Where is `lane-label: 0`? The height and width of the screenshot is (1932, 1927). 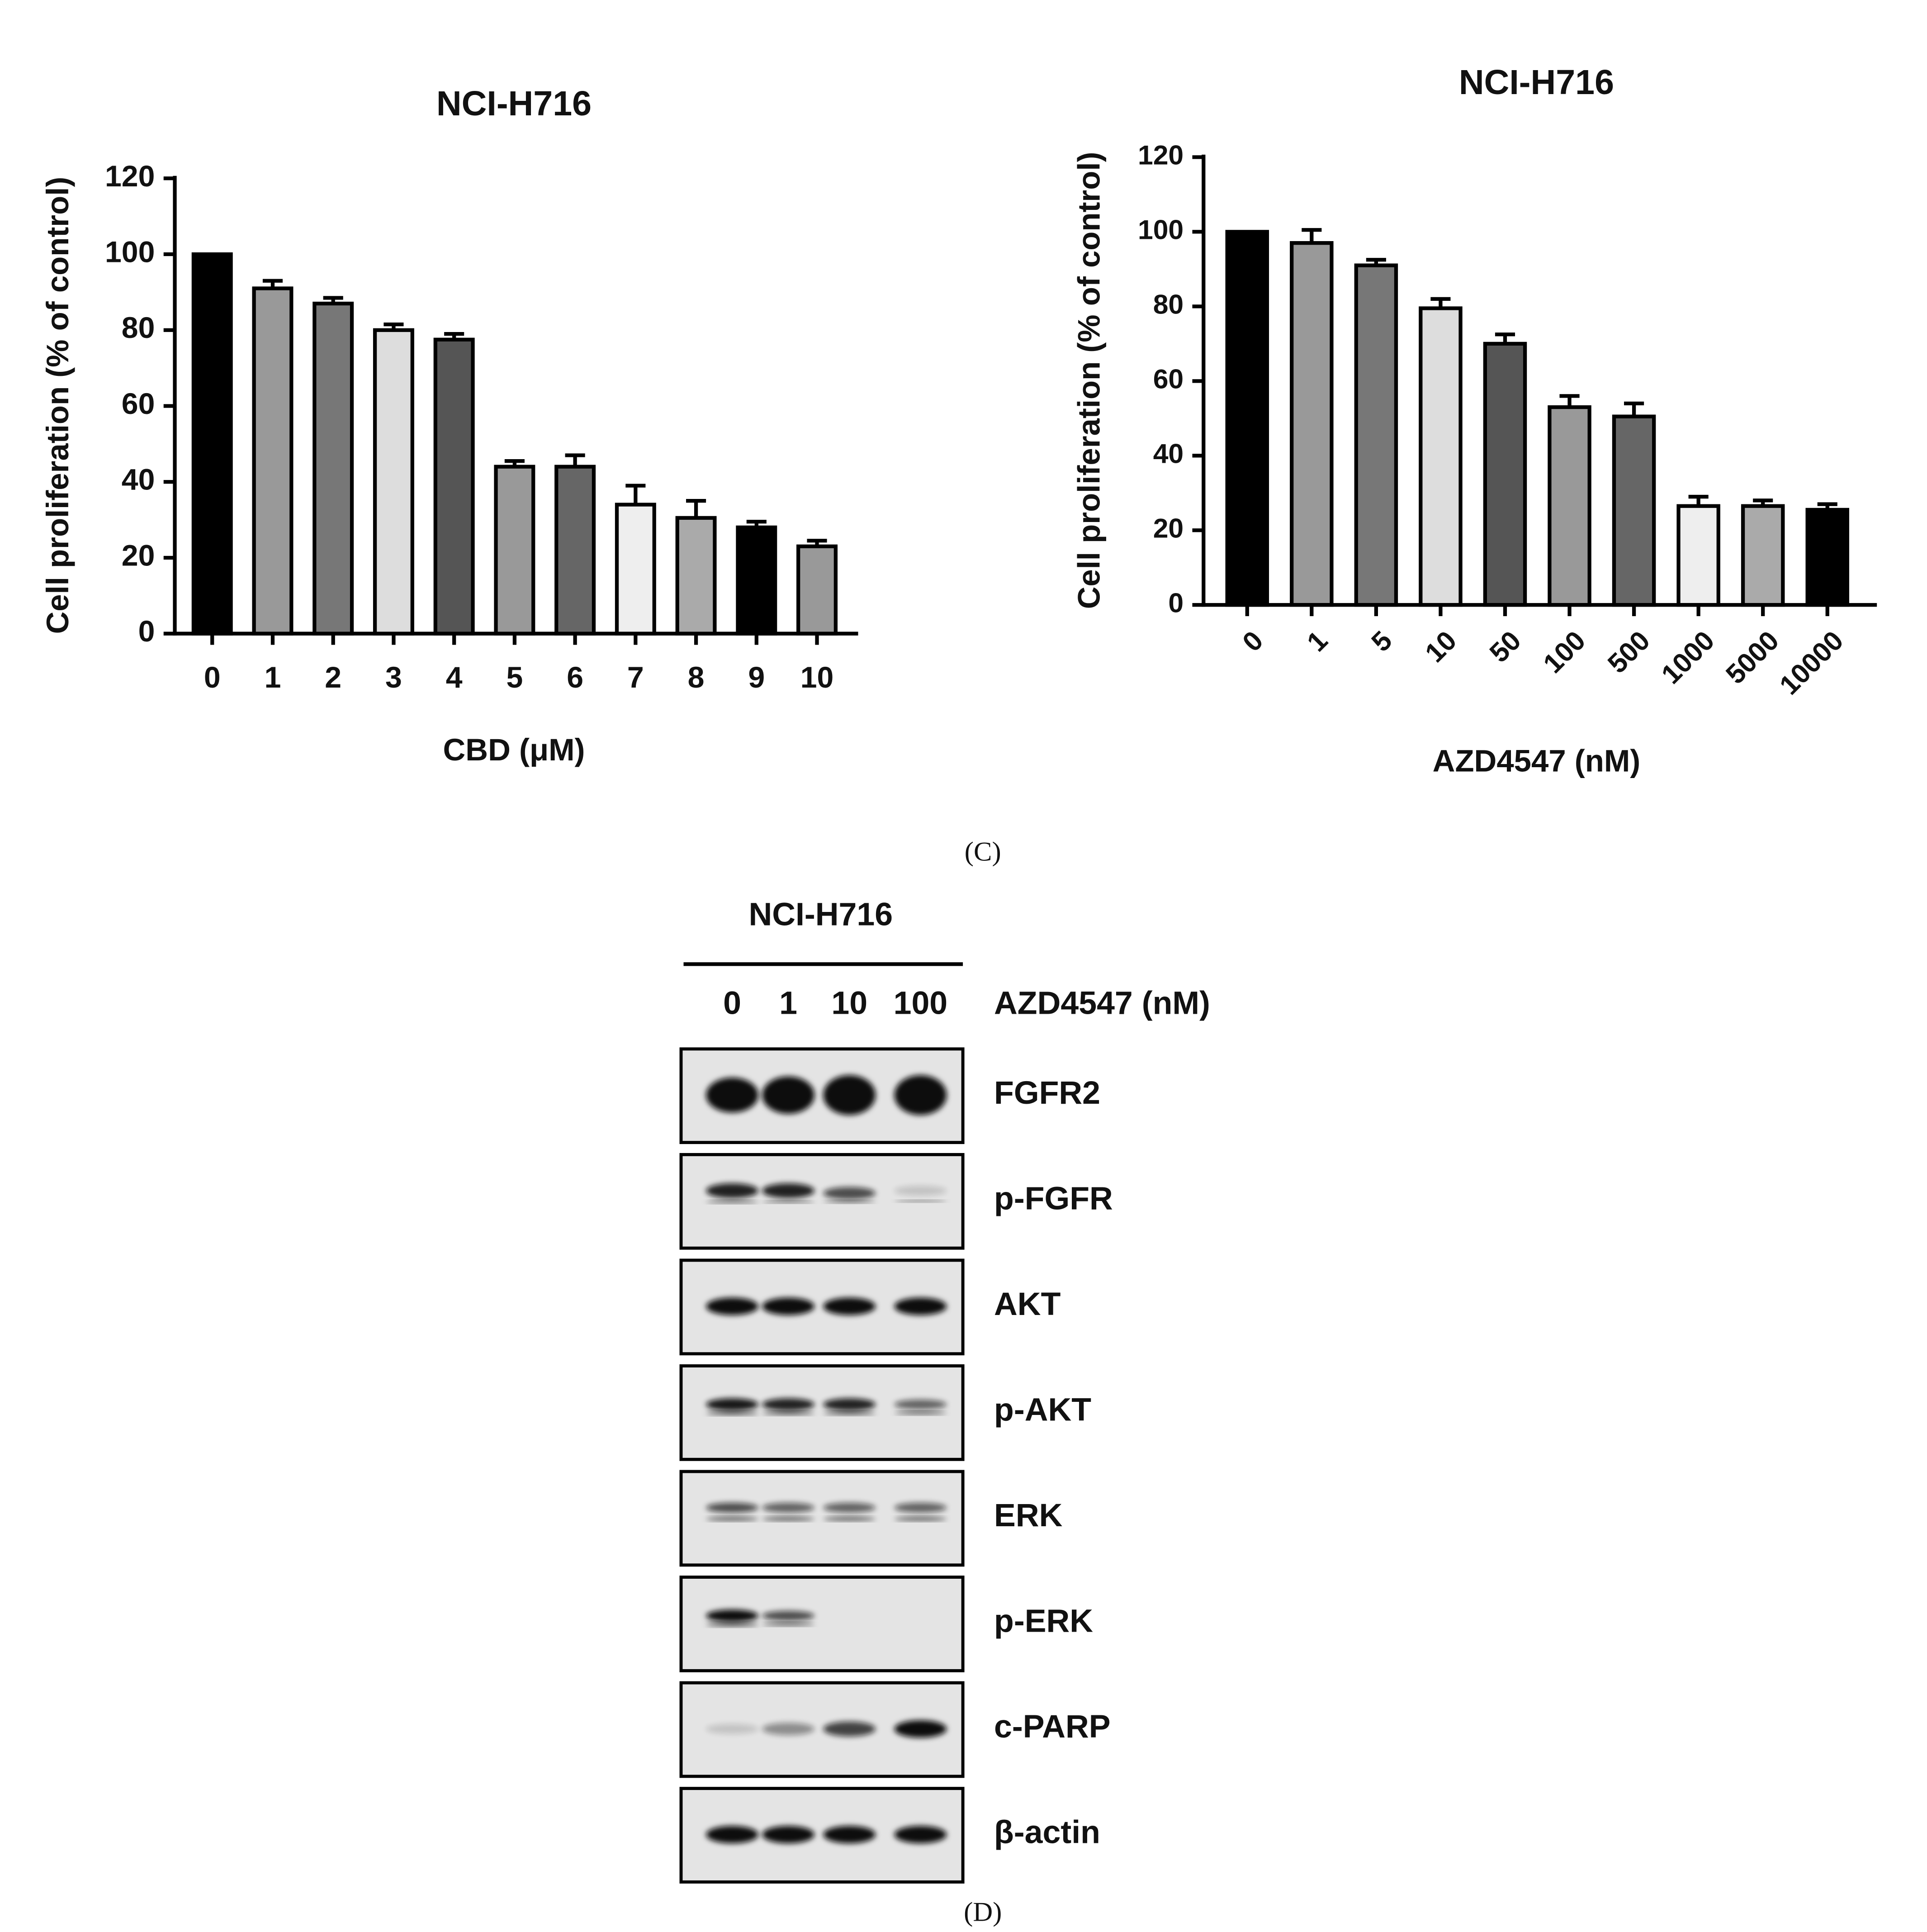
lane-label: 0 is located at coordinates (732, 1003).